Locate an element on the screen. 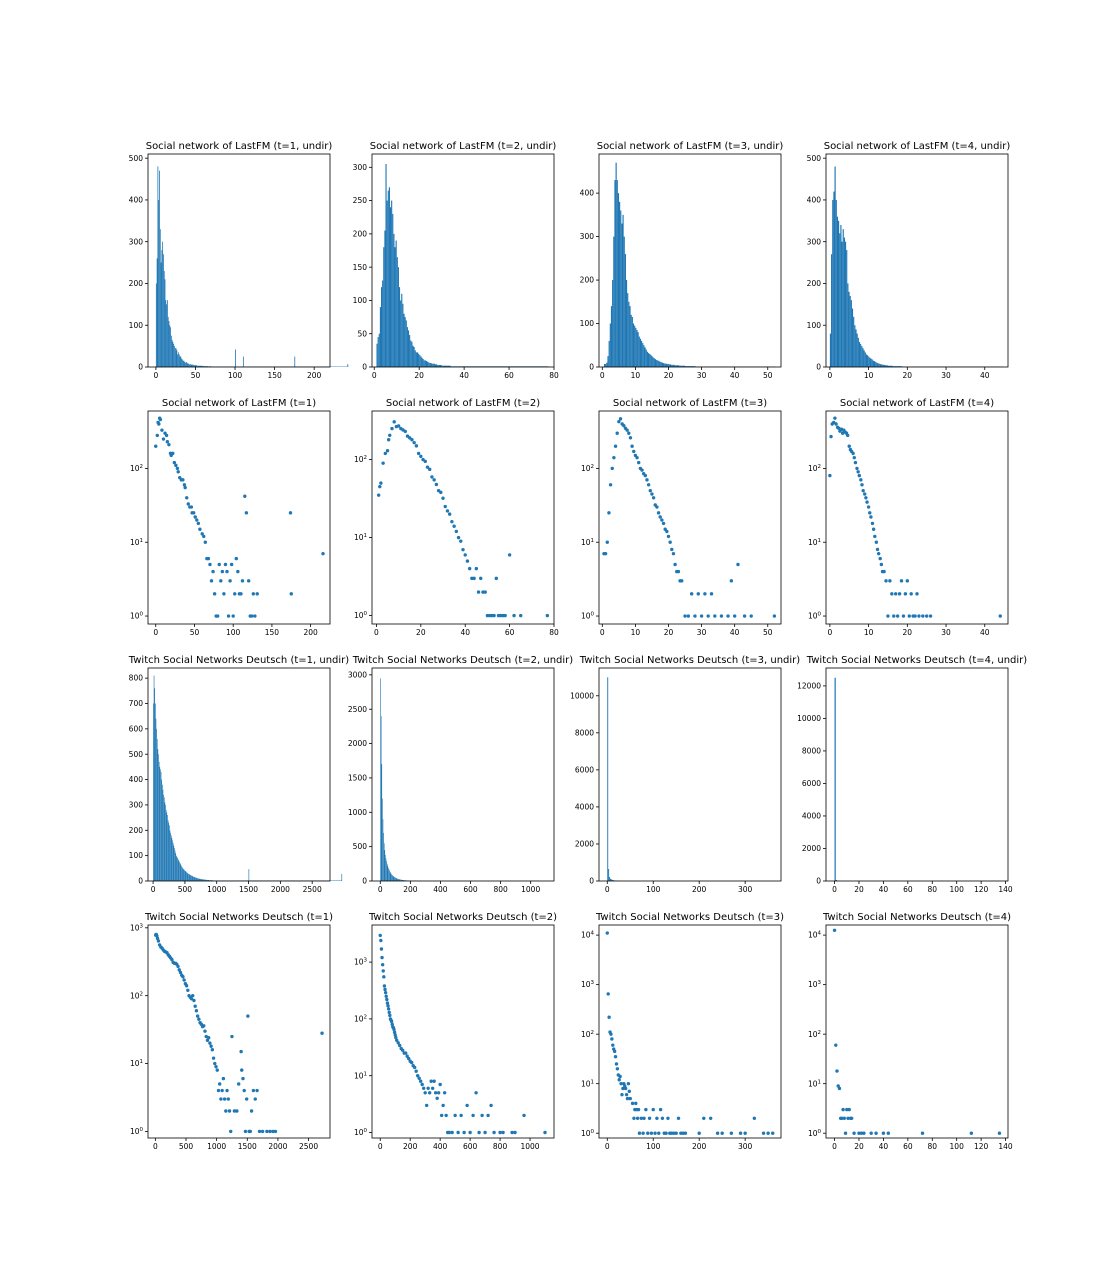 Image resolution: width=1120 pixels, height=1280 pixels. x-tick-label: 1000 is located at coordinates (216, 889).